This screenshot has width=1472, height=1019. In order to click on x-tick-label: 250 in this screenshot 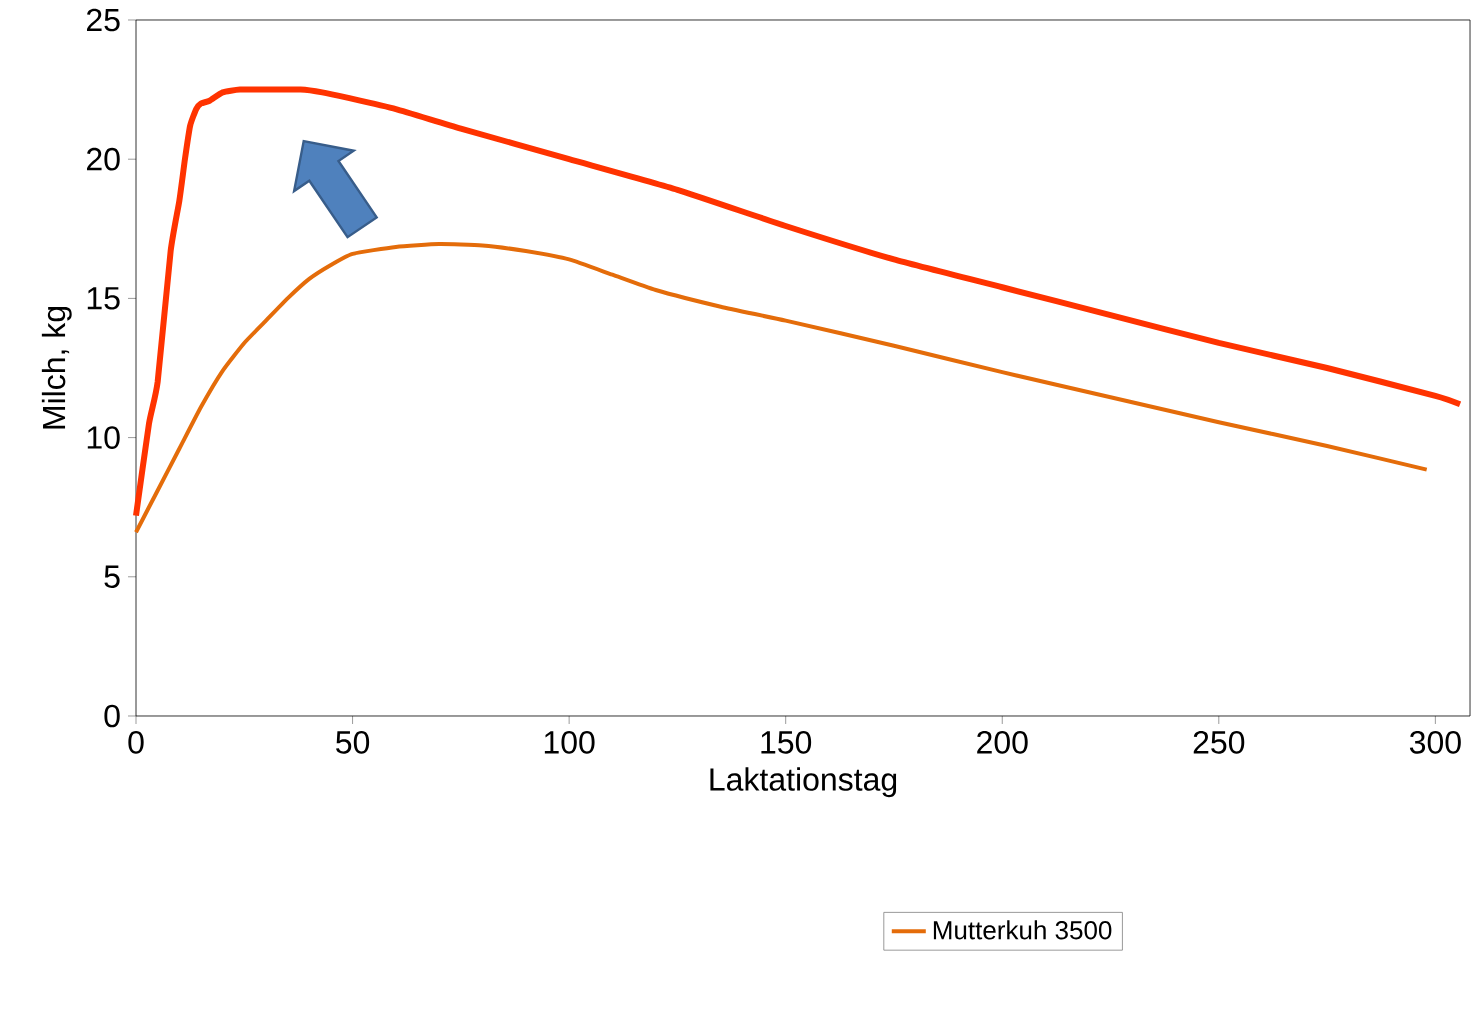, I will do `click(1219, 742)`.